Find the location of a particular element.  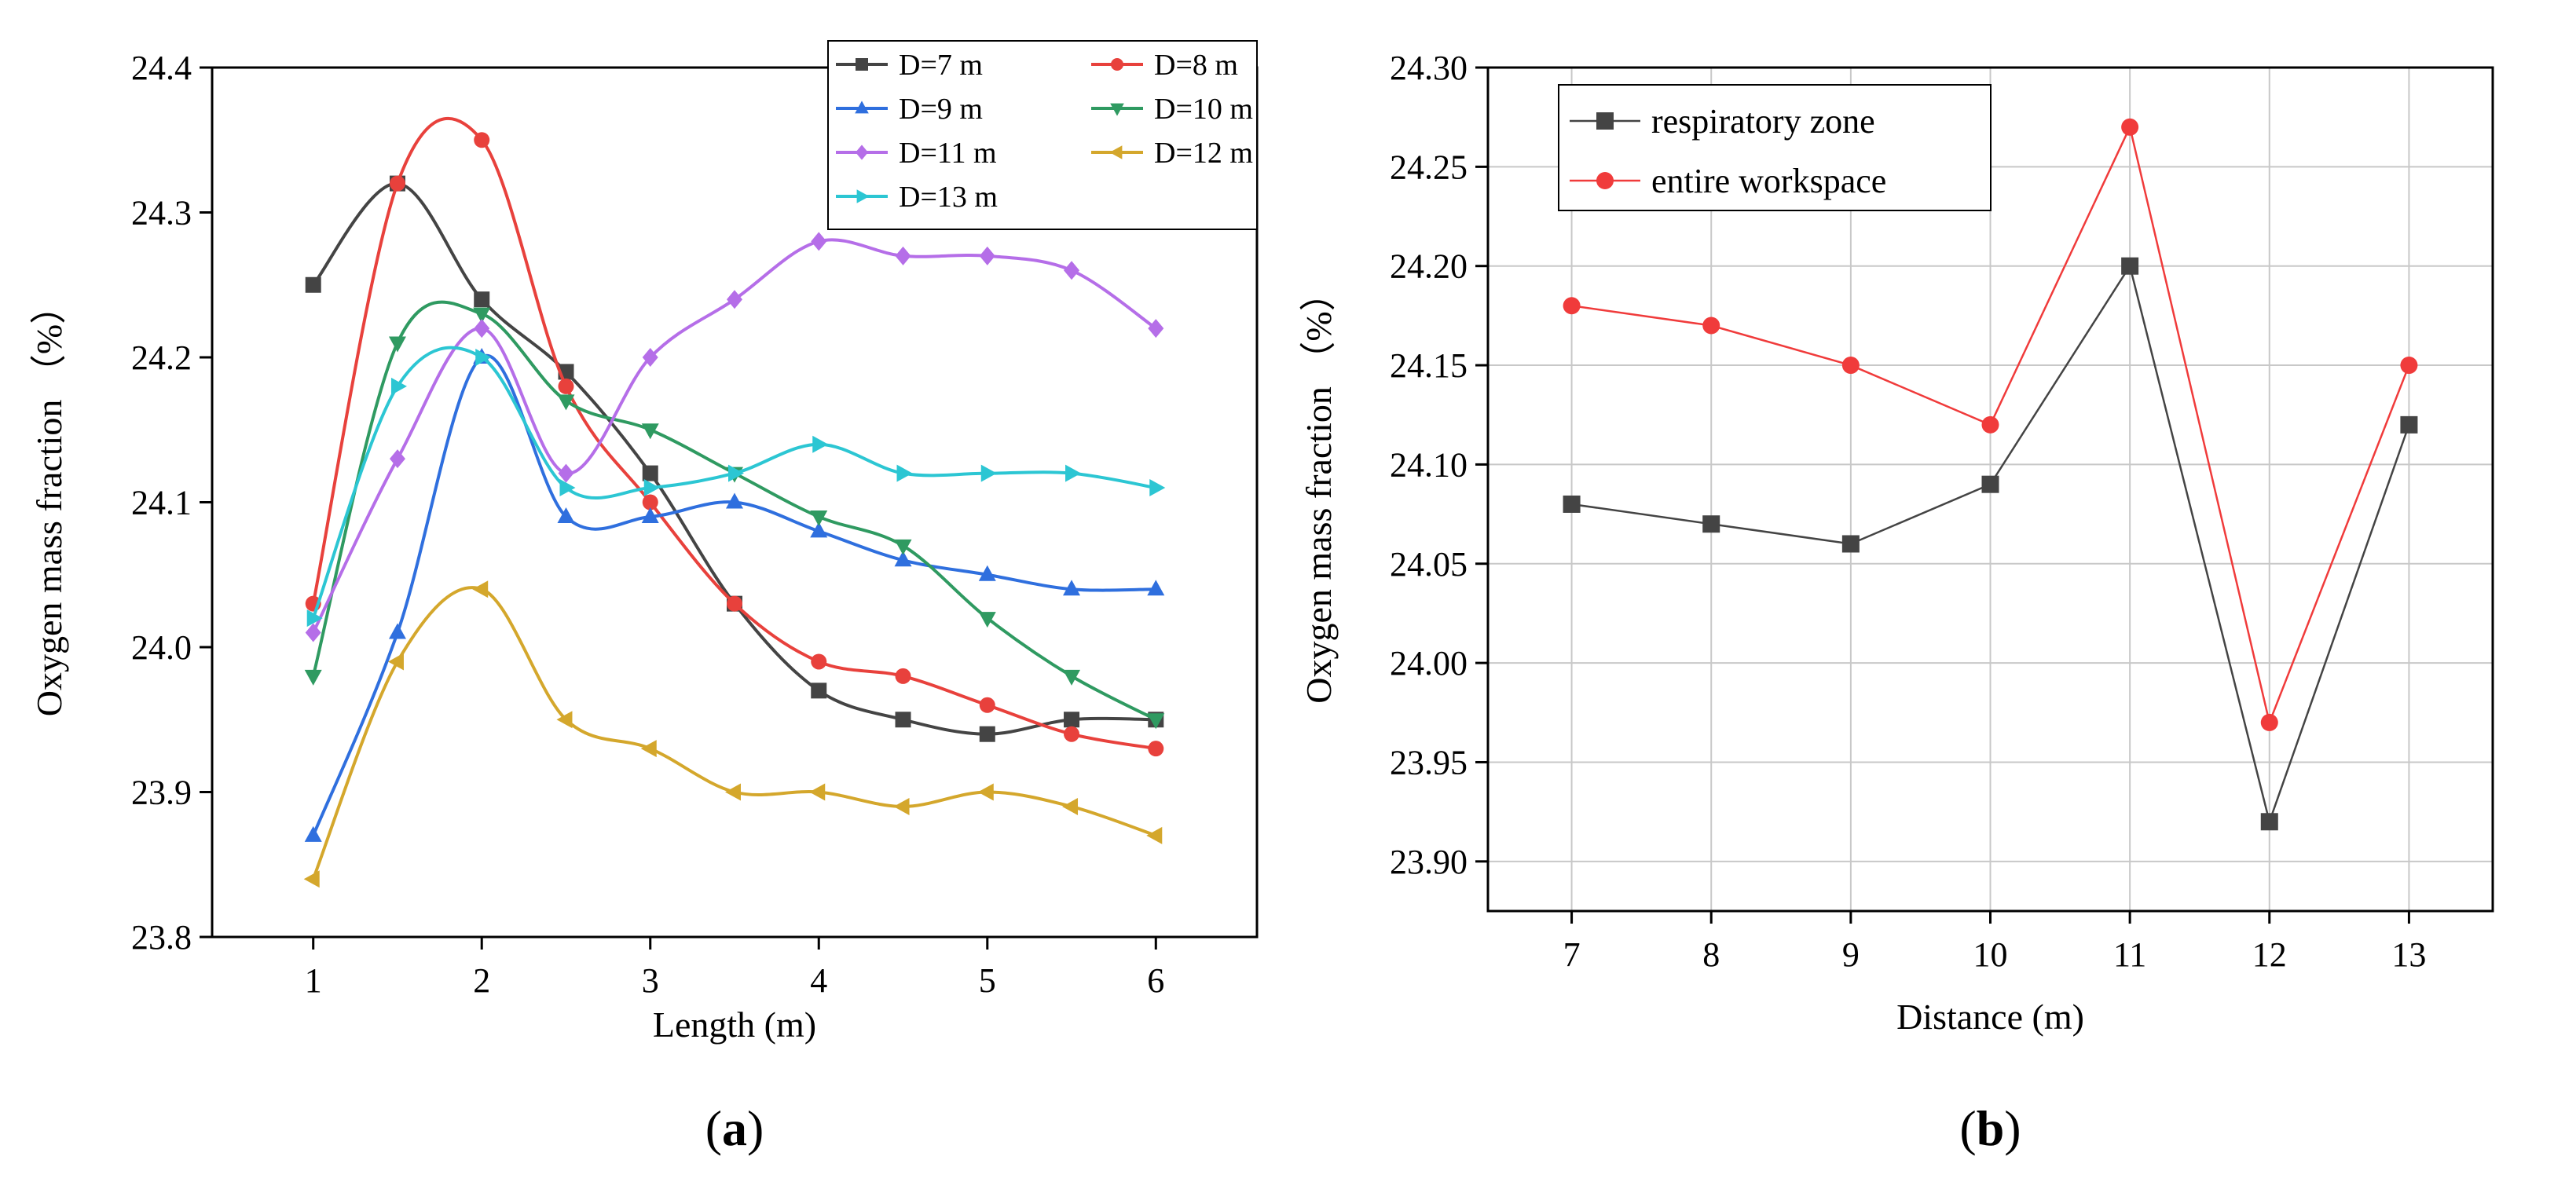

legend-label: D=9 m is located at coordinates (941, 110).